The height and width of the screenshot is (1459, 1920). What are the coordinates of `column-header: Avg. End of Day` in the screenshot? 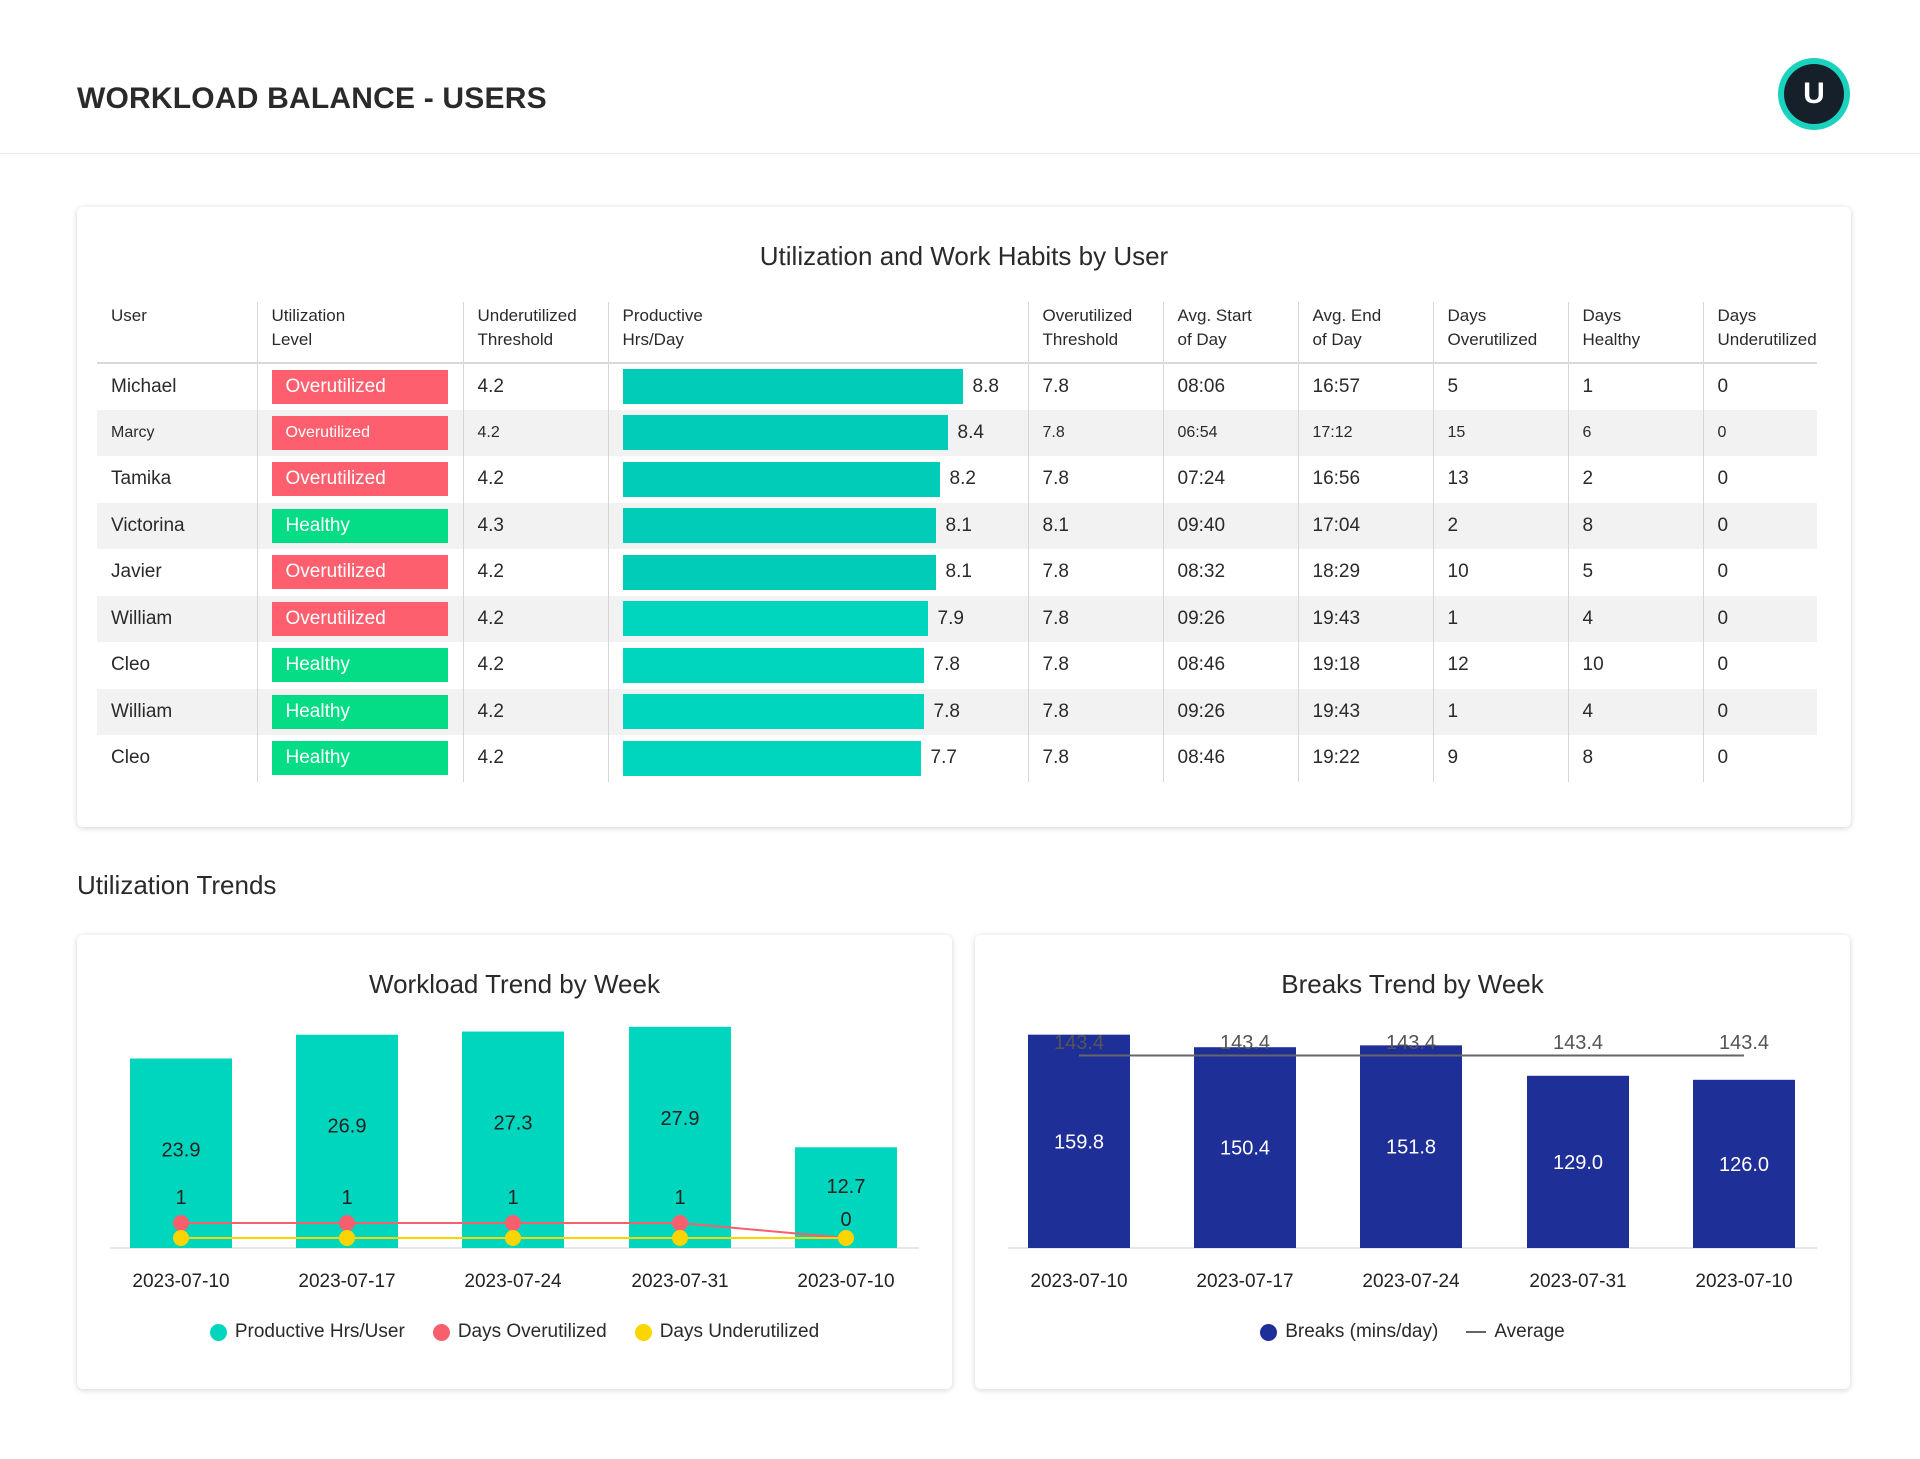 It's located at (1365, 333).